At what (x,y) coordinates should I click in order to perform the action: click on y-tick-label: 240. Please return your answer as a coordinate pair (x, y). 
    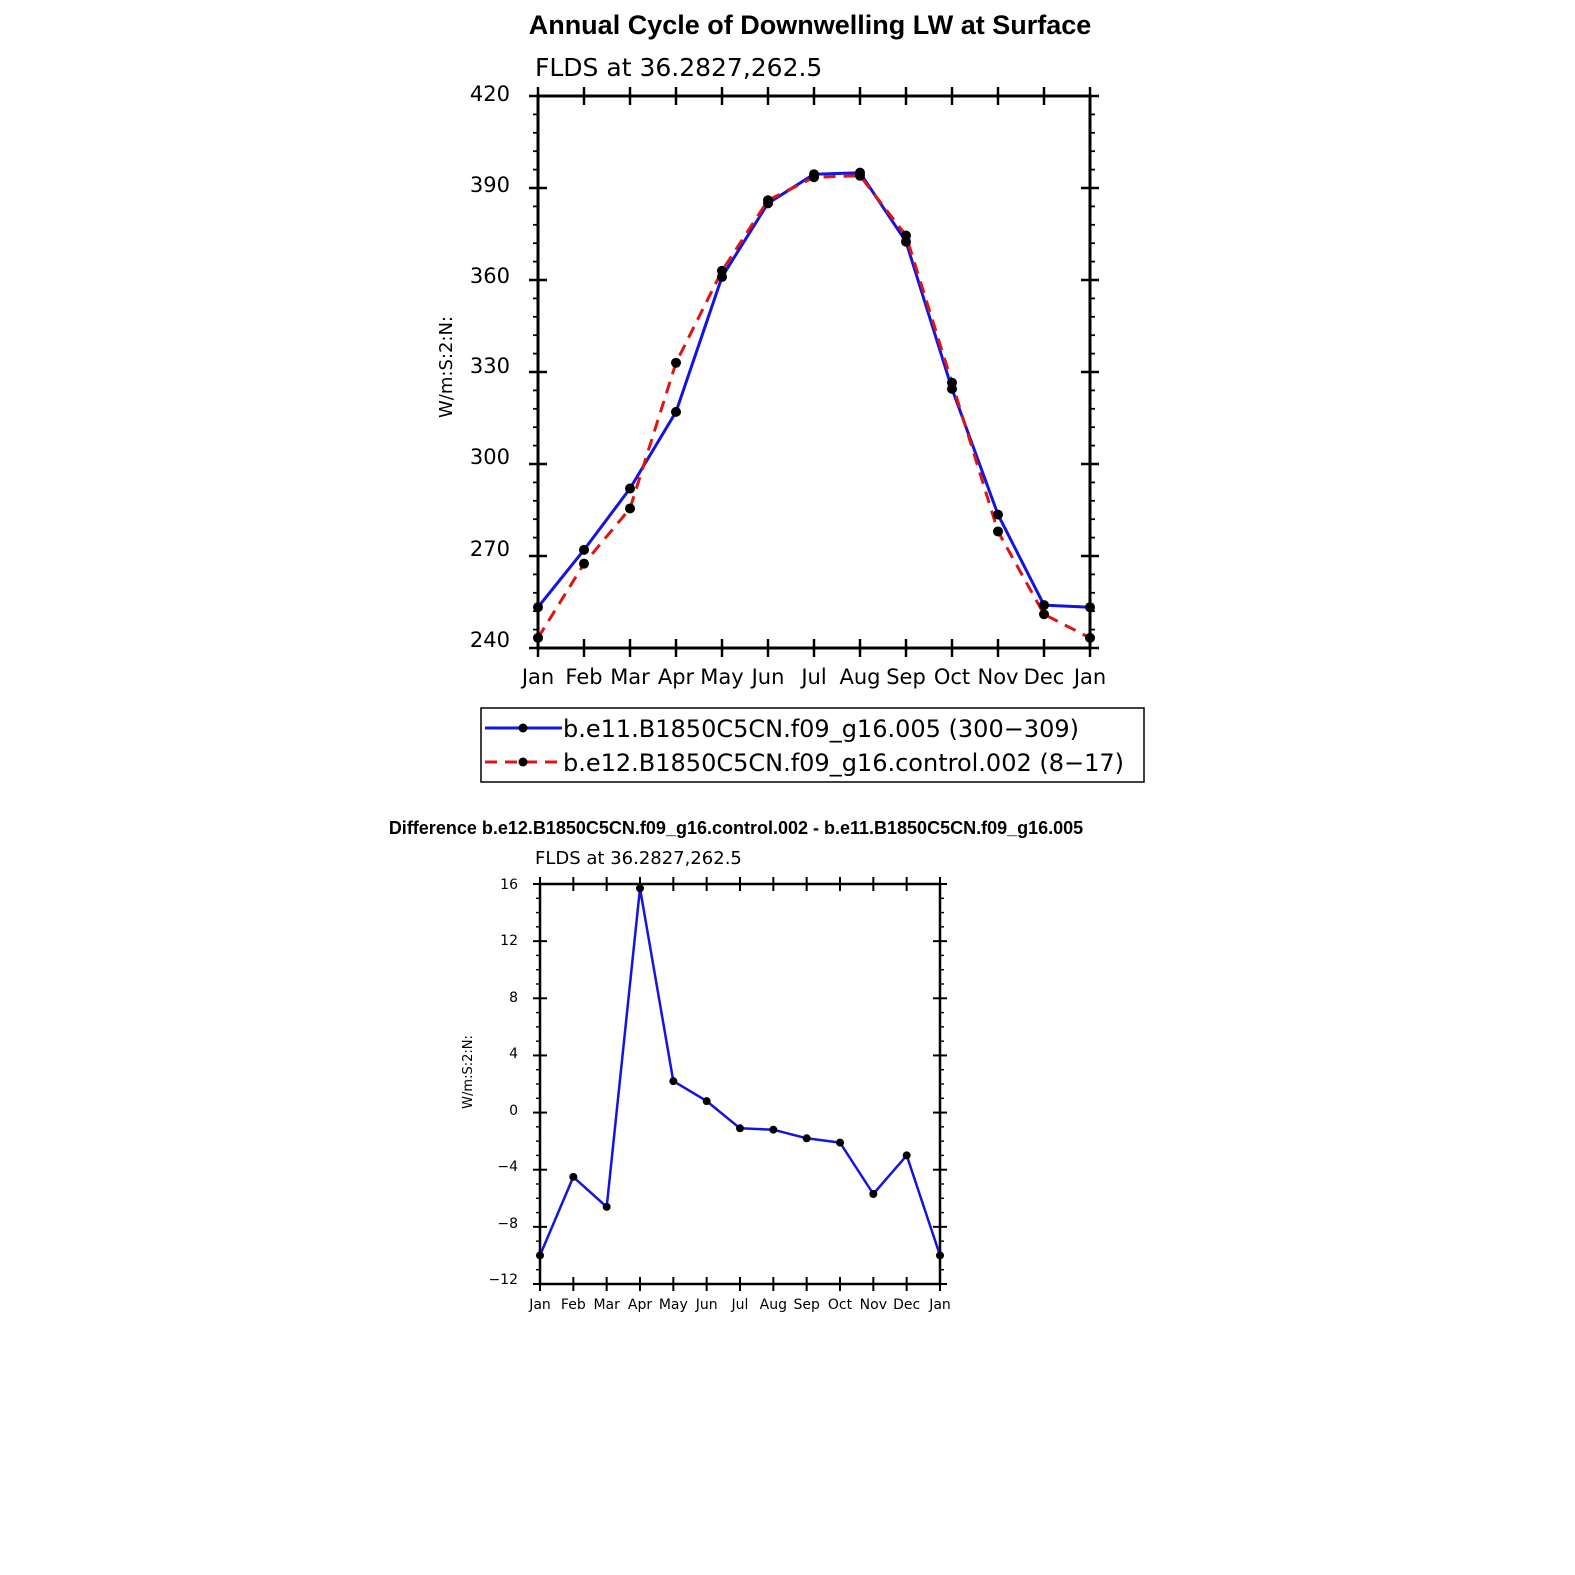
    Looking at the image, I should click on (490, 640).